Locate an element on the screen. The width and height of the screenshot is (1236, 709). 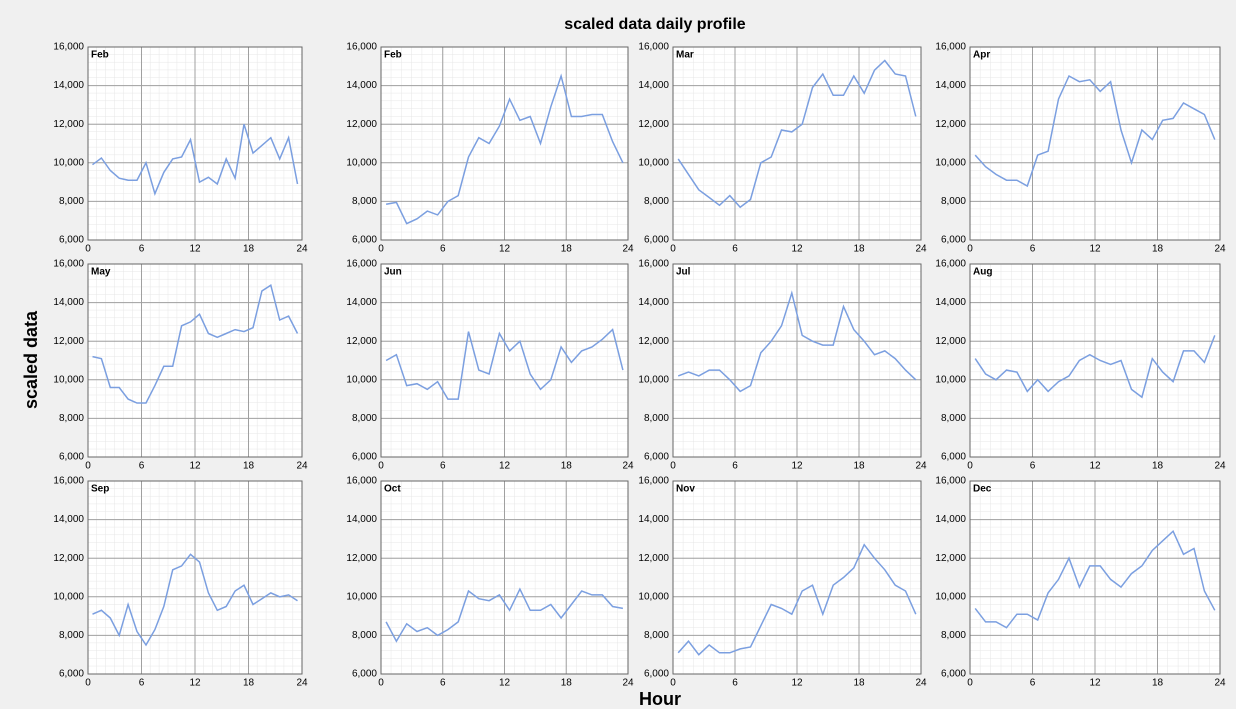
y-axis-label: scaled data is located at coordinates (31, 359).